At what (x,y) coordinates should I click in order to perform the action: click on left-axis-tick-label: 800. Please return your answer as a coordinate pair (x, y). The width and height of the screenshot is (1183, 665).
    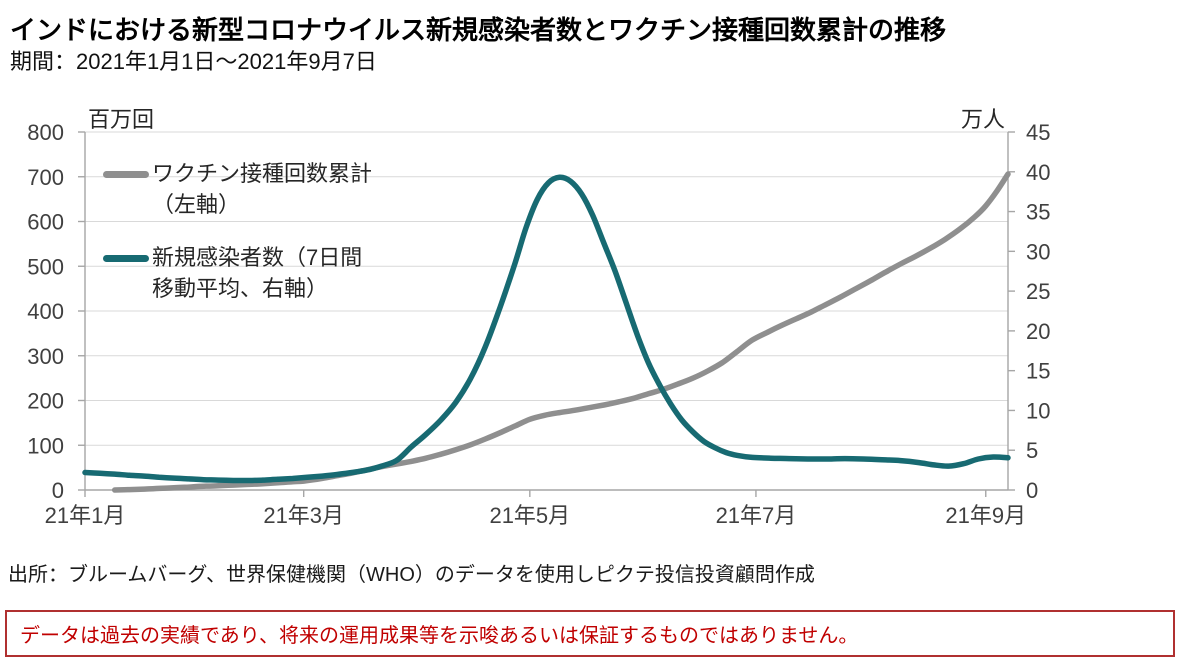
    Looking at the image, I should click on (45, 132).